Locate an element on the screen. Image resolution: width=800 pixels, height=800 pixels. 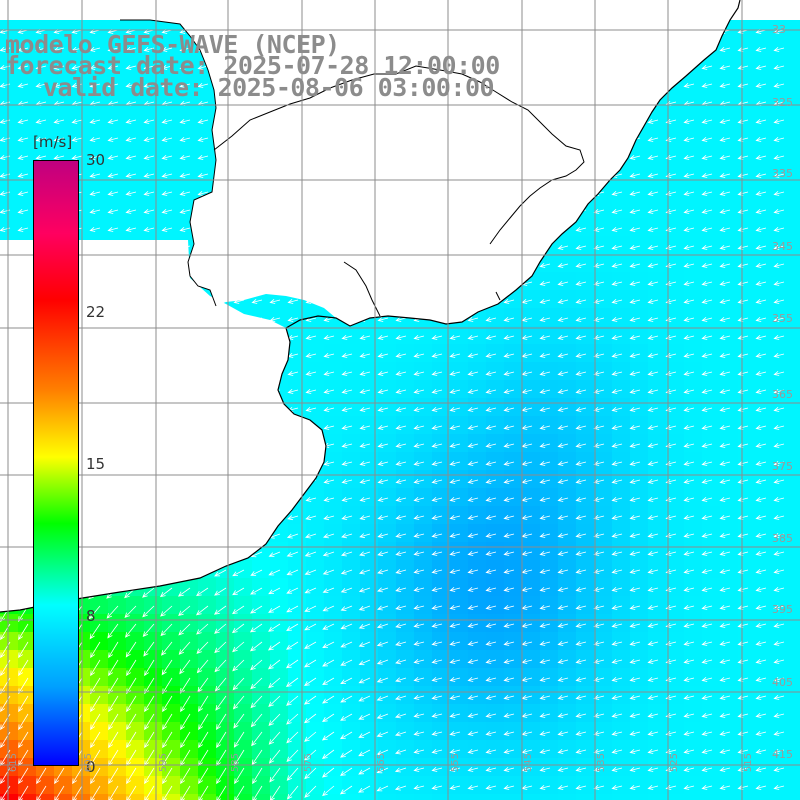
lon-label: 545 is located at coordinates (528, 763).